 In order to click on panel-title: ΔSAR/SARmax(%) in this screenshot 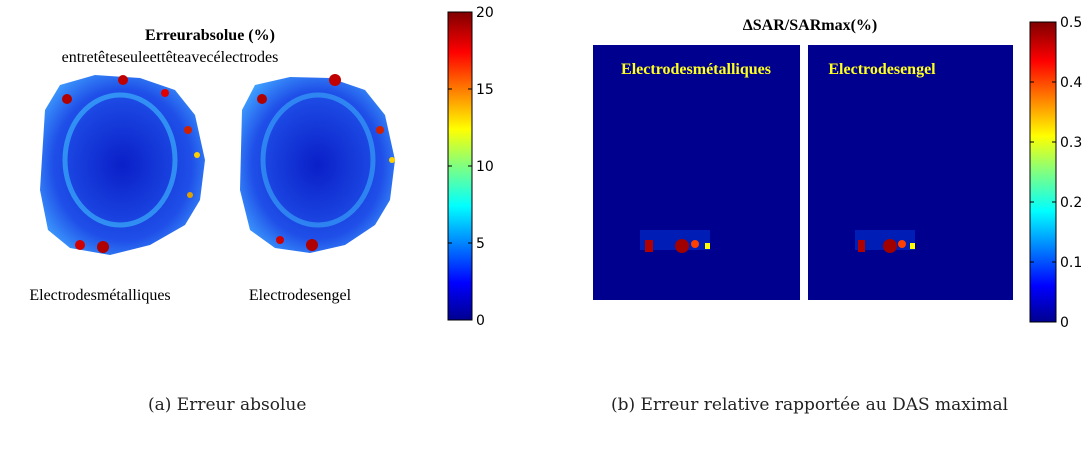, I will do `click(810, 25)`.